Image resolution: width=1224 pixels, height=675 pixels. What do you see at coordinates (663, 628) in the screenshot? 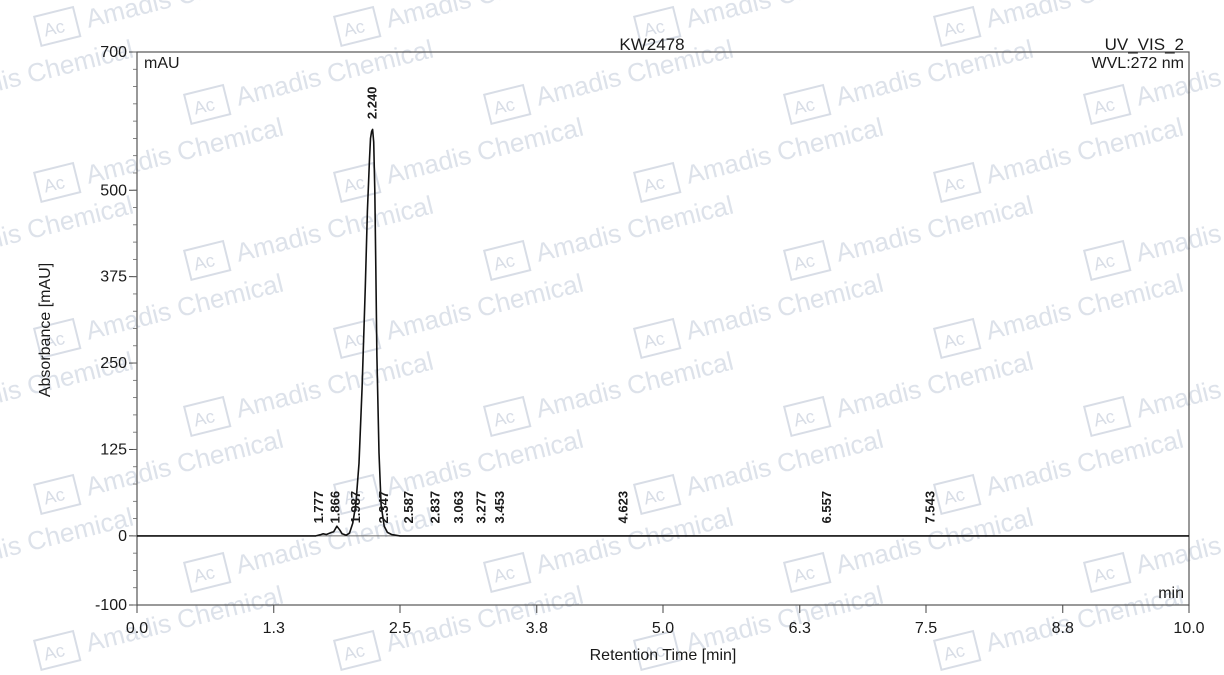
I see `x-tick-label: 5.0` at bounding box center [663, 628].